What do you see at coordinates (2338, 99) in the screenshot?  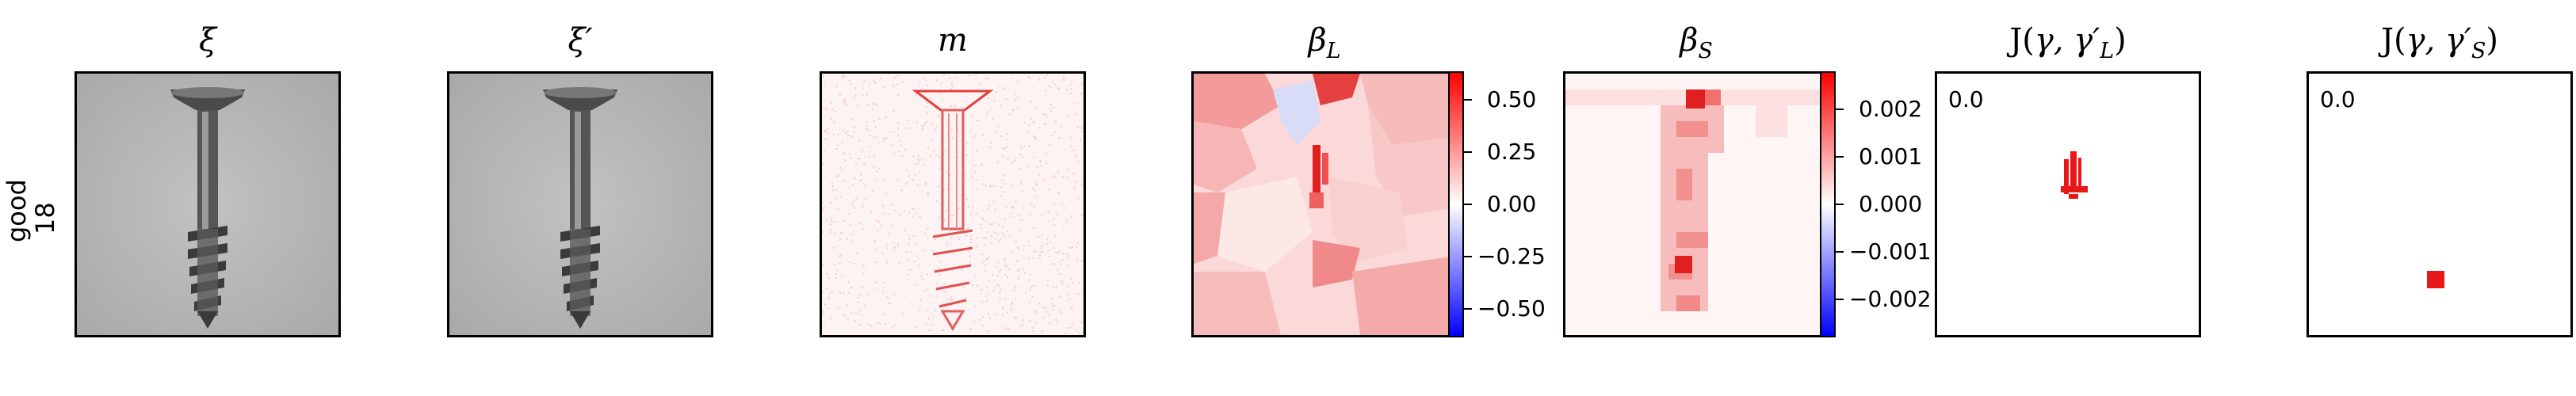 I see `j-s-value: 0.0` at bounding box center [2338, 99].